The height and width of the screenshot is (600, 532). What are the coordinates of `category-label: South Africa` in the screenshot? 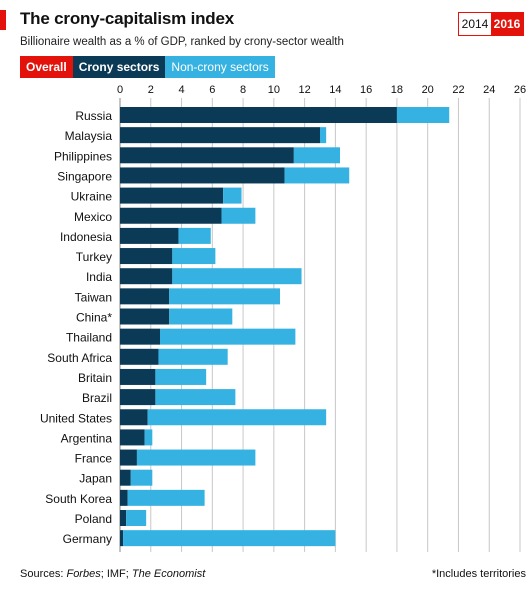 It's located at (79, 358).